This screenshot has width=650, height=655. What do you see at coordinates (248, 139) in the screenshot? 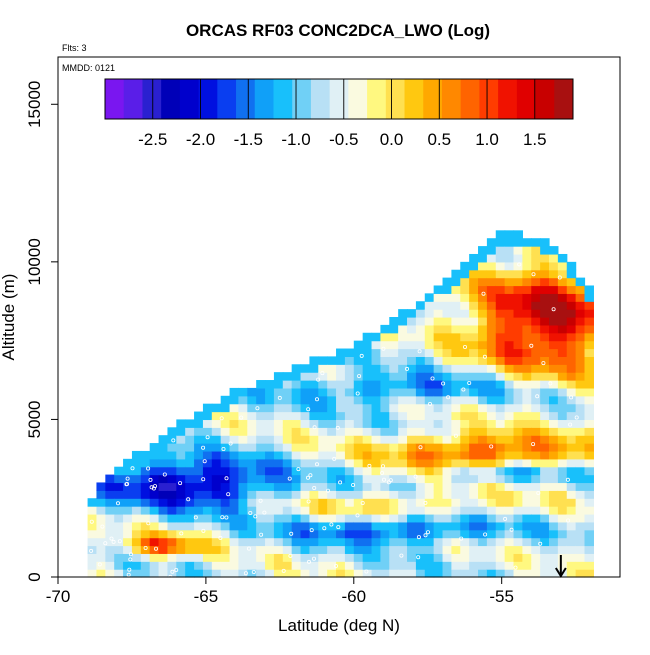
I see `colorbar-tick-label: -1.5` at bounding box center [248, 139].